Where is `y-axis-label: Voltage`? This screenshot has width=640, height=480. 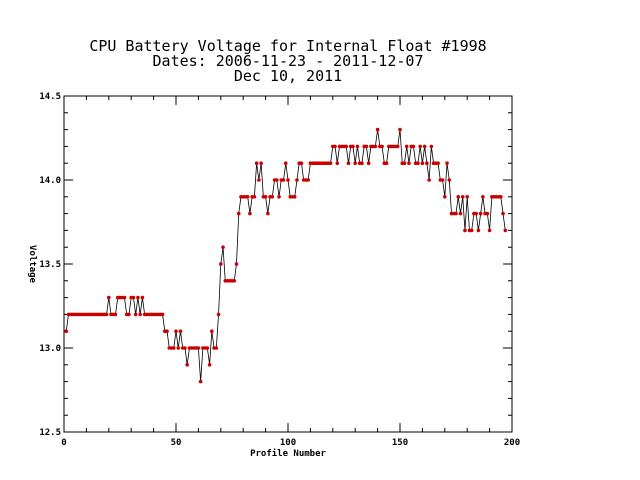 y-axis-label: Voltage is located at coordinates (32, 264).